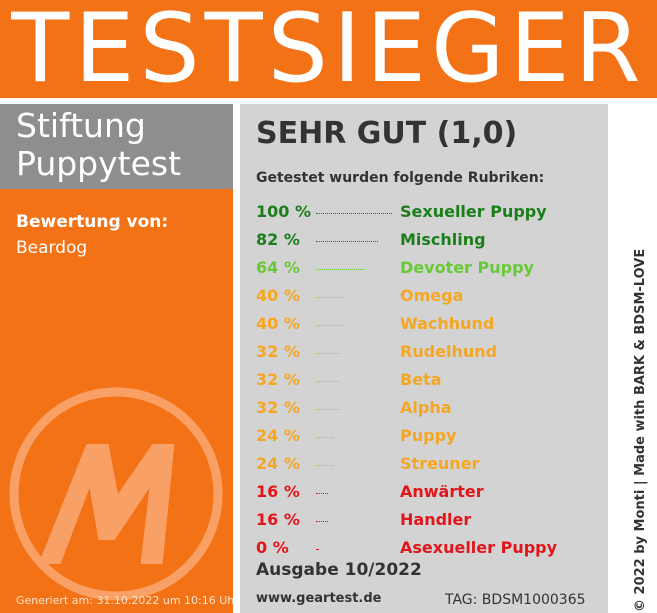  What do you see at coordinates (447, 323) in the screenshot?
I see `category-name: Wachhund` at bounding box center [447, 323].